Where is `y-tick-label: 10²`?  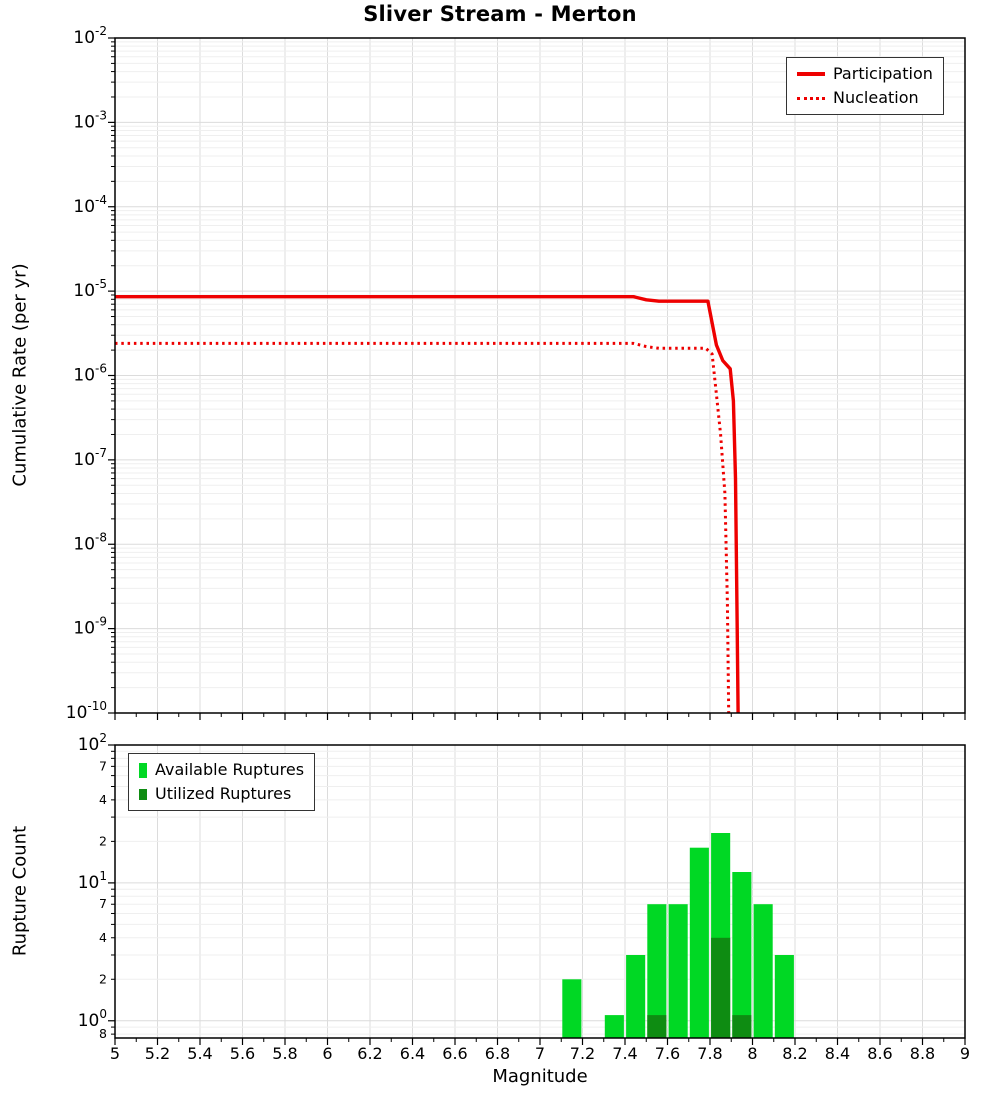 y-tick-label: 10² is located at coordinates (92, 743).